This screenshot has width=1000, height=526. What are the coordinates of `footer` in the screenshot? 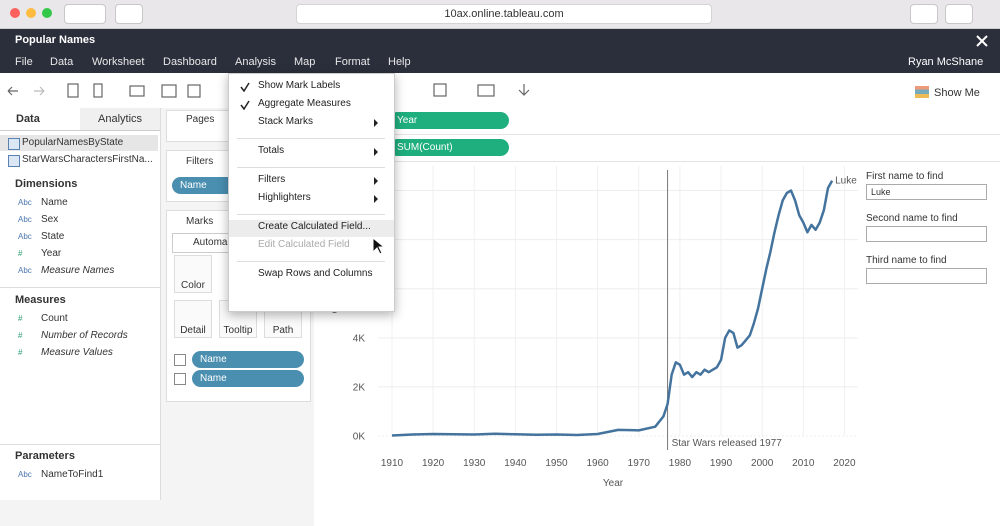 It's located at (80, 513).